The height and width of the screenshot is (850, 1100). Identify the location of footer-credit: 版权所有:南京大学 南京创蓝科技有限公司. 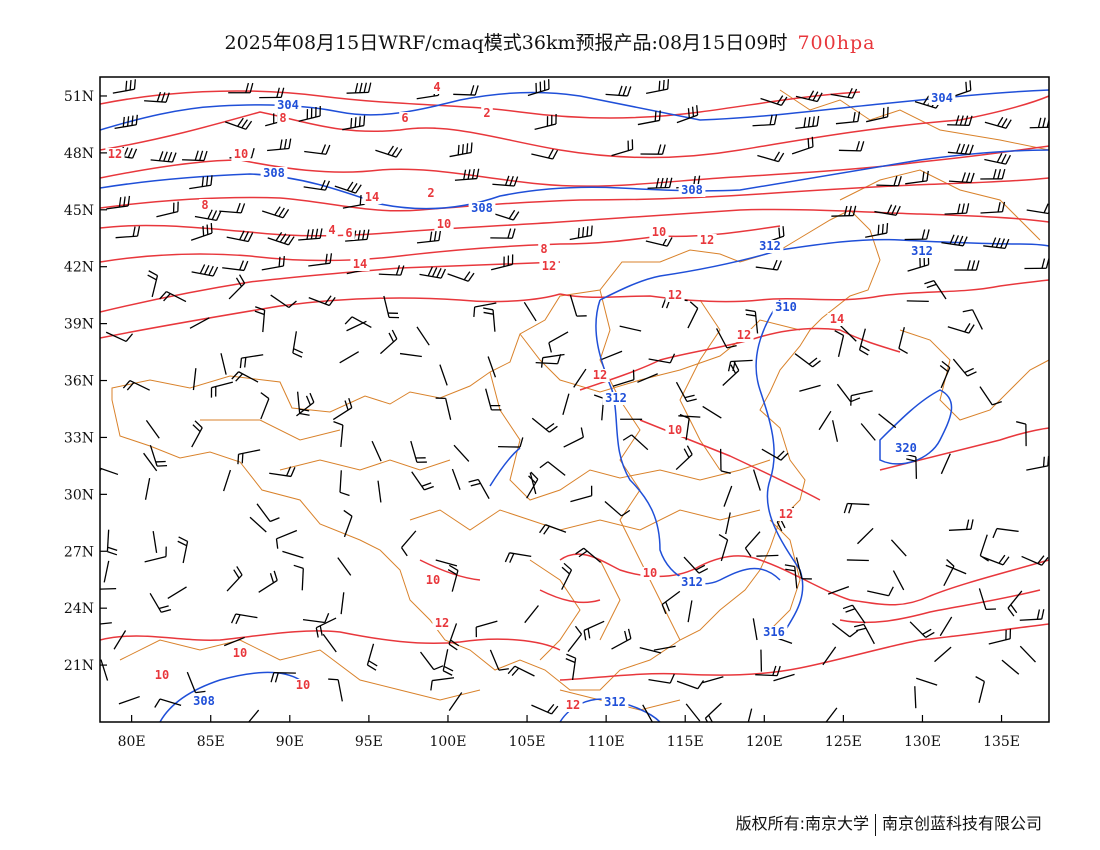
(889, 823).